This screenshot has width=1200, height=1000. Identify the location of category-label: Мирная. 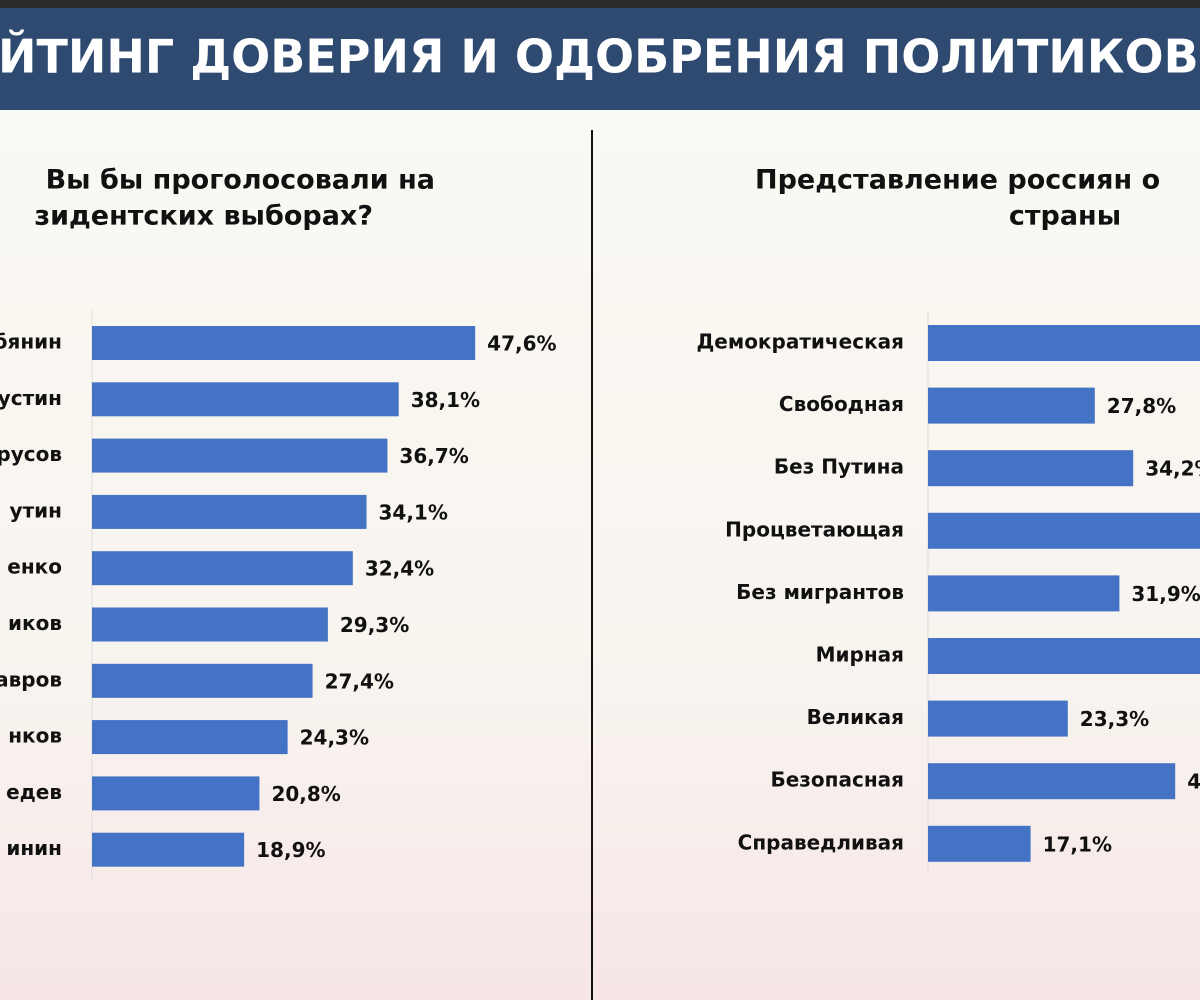
(860, 655).